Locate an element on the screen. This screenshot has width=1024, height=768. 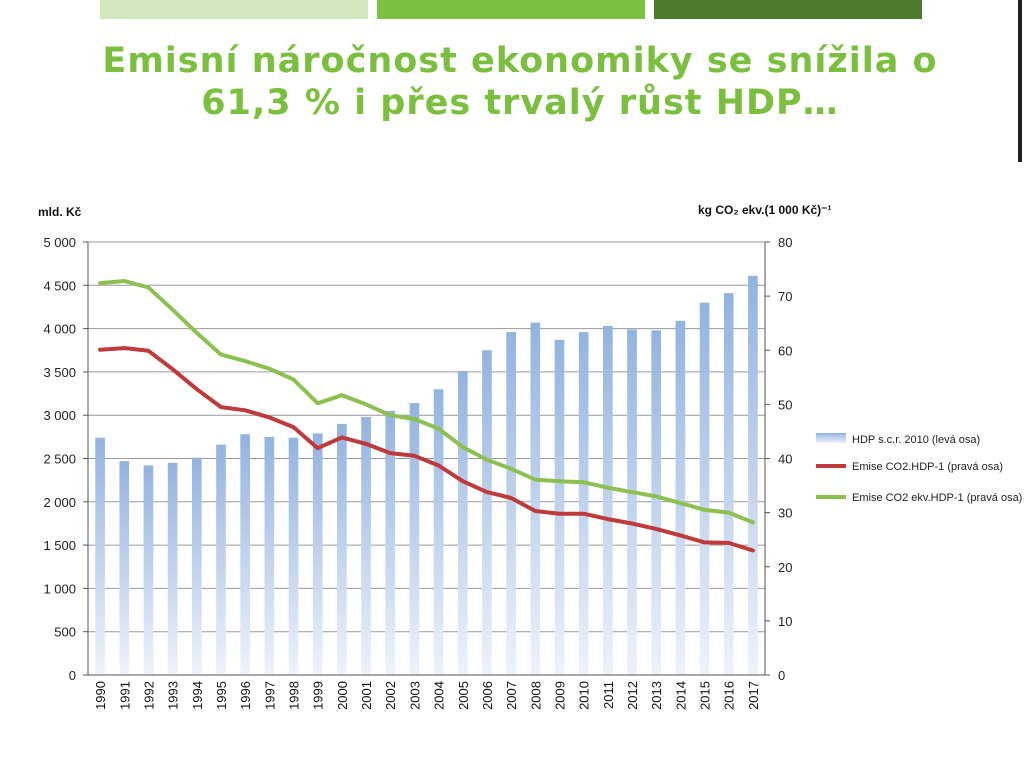
bar-hdp-1993 is located at coordinates (172, 568).